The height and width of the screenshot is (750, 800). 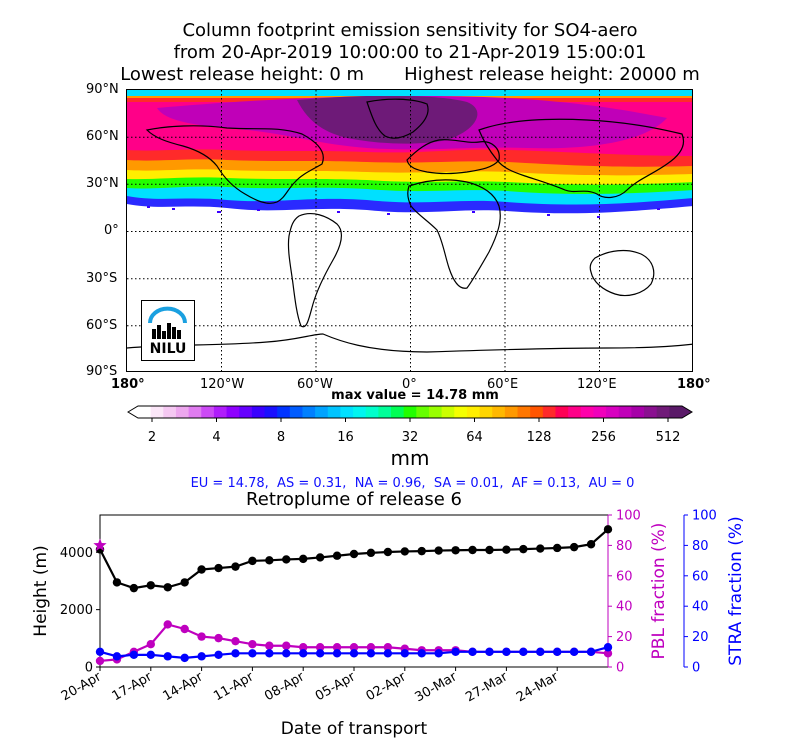 I want to click on x-tick-label: 05-Apr, so click(x=336, y=686).